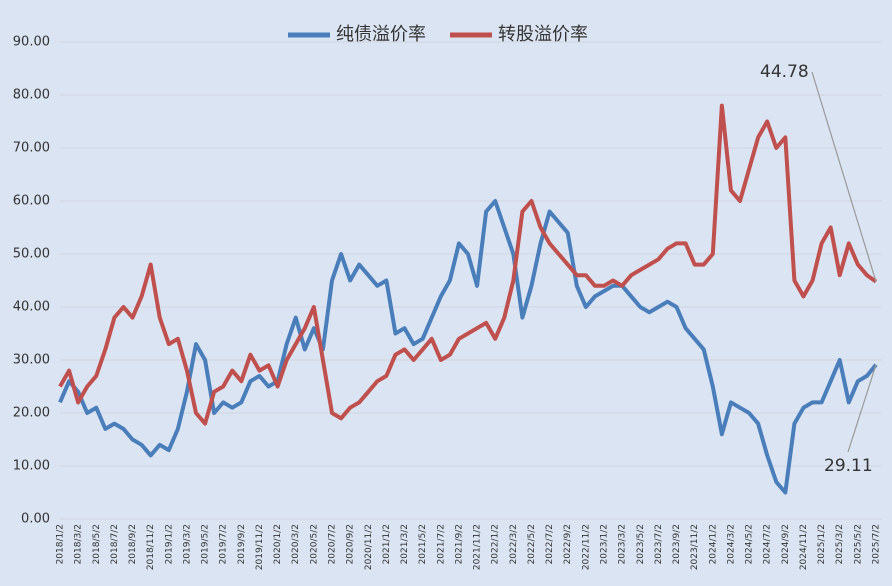 The width and height of the screenshot is (892, 586). What do you see at coordinates (586, 547) in the screenshot?
I see `x-tick-label: 2022/11/2` at bounding box center [586, 547].